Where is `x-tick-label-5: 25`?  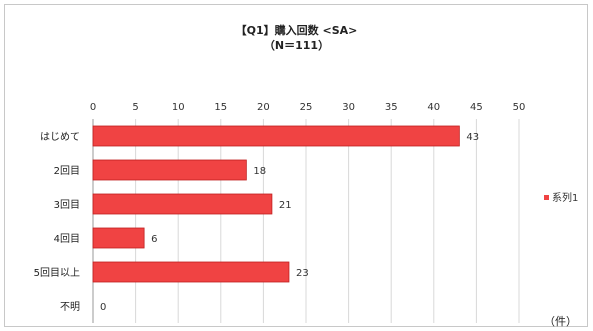
x-tick-label-5: 25 is located at coordinates (306, 107).